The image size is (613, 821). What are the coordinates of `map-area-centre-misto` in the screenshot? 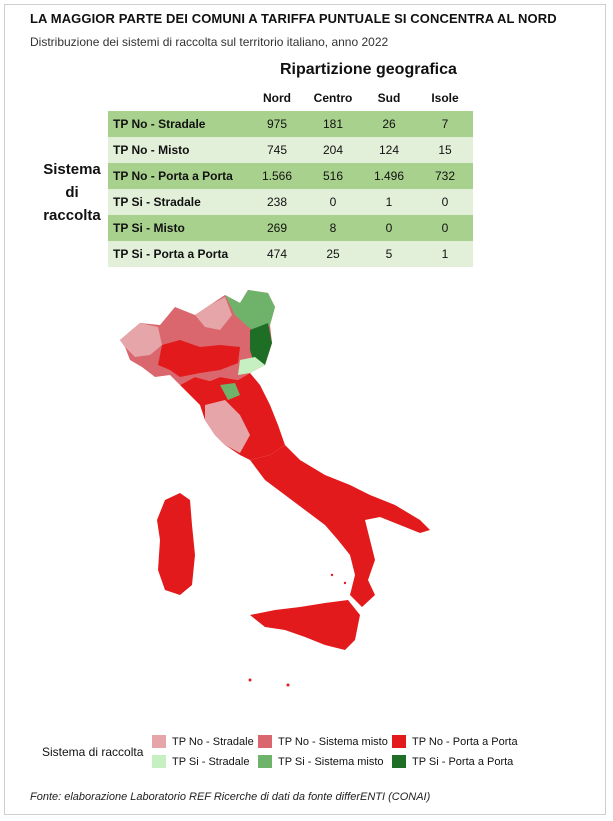 It's located at (230, 391).